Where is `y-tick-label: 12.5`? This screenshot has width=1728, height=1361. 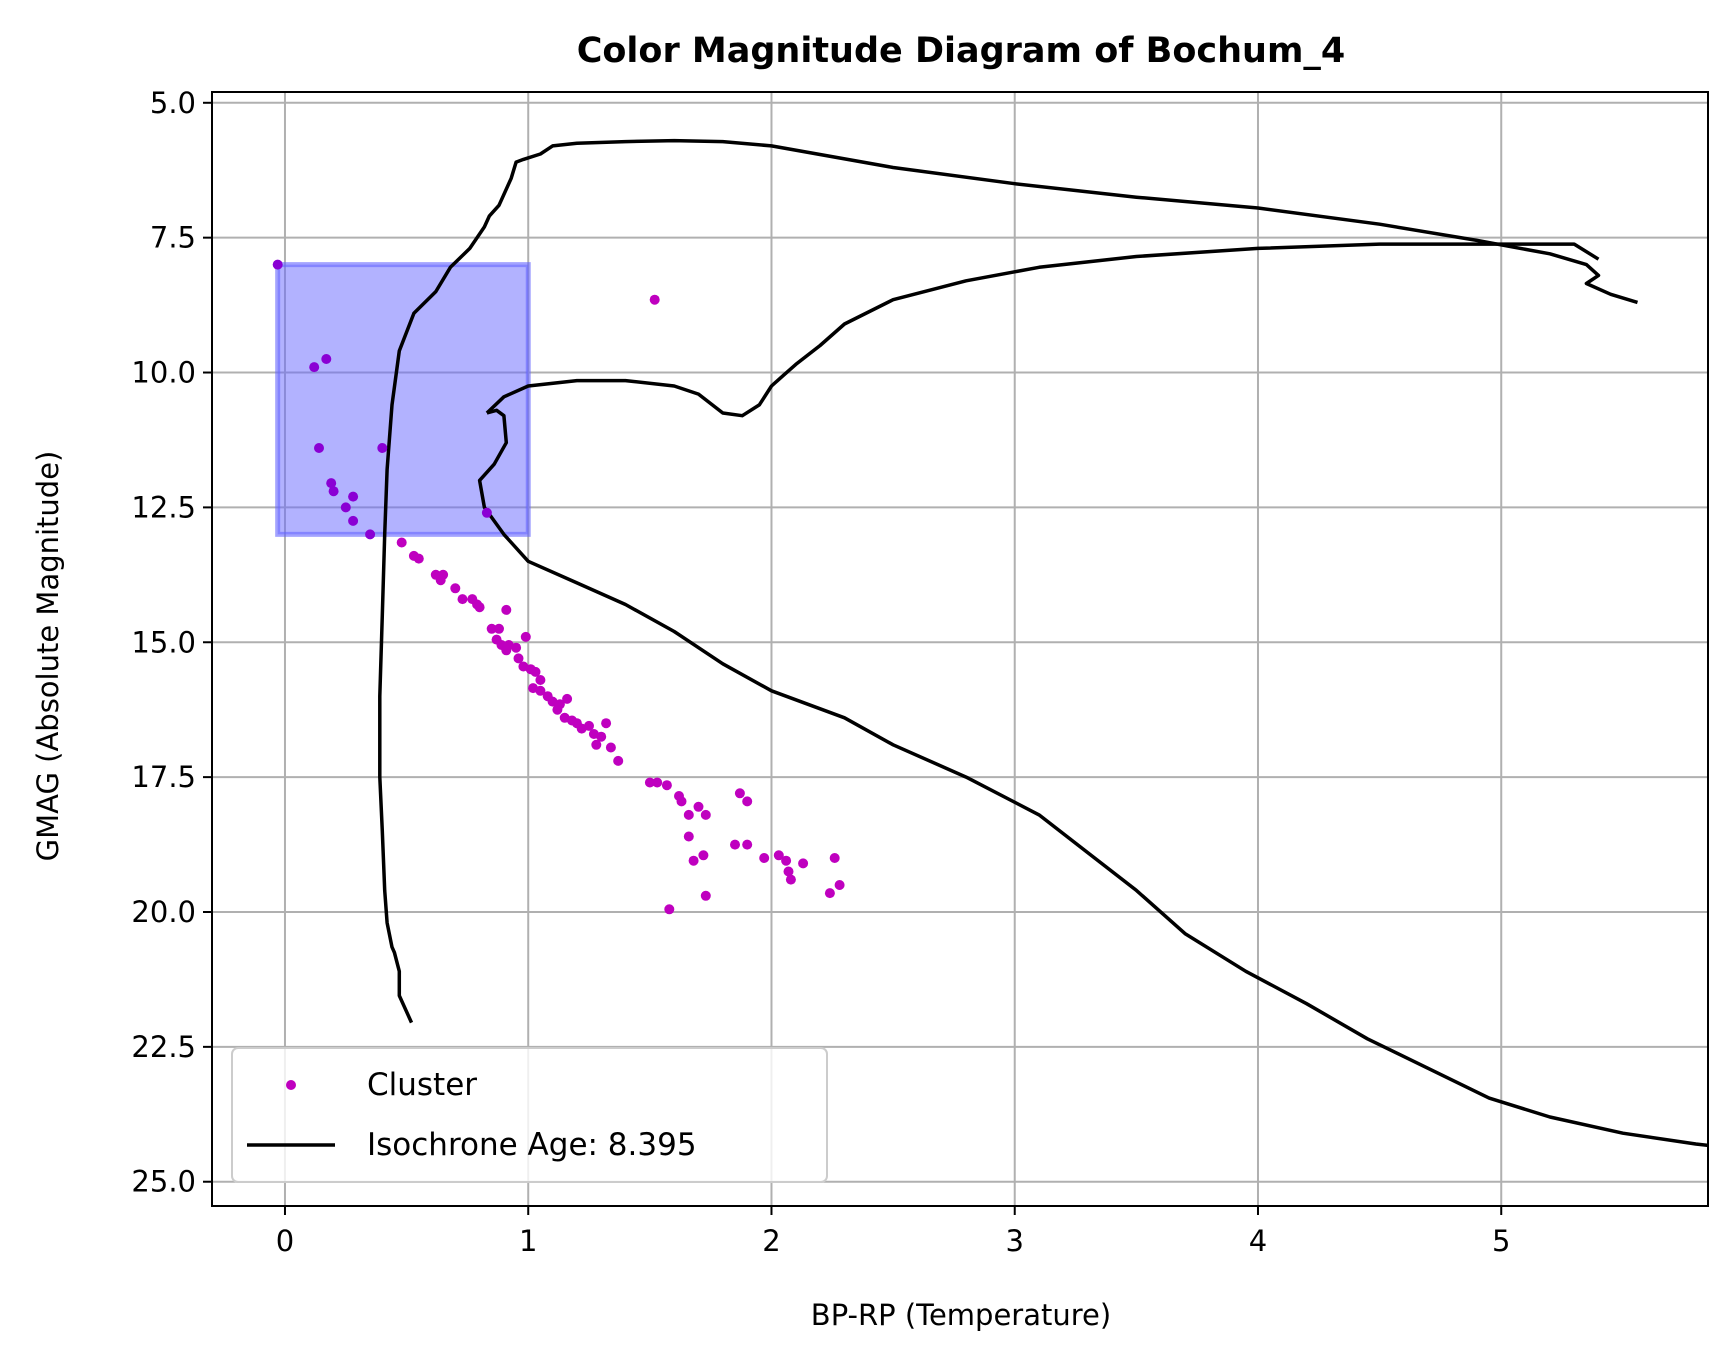
y-tick-label: 12.5 is located at coordinates (163, 507).